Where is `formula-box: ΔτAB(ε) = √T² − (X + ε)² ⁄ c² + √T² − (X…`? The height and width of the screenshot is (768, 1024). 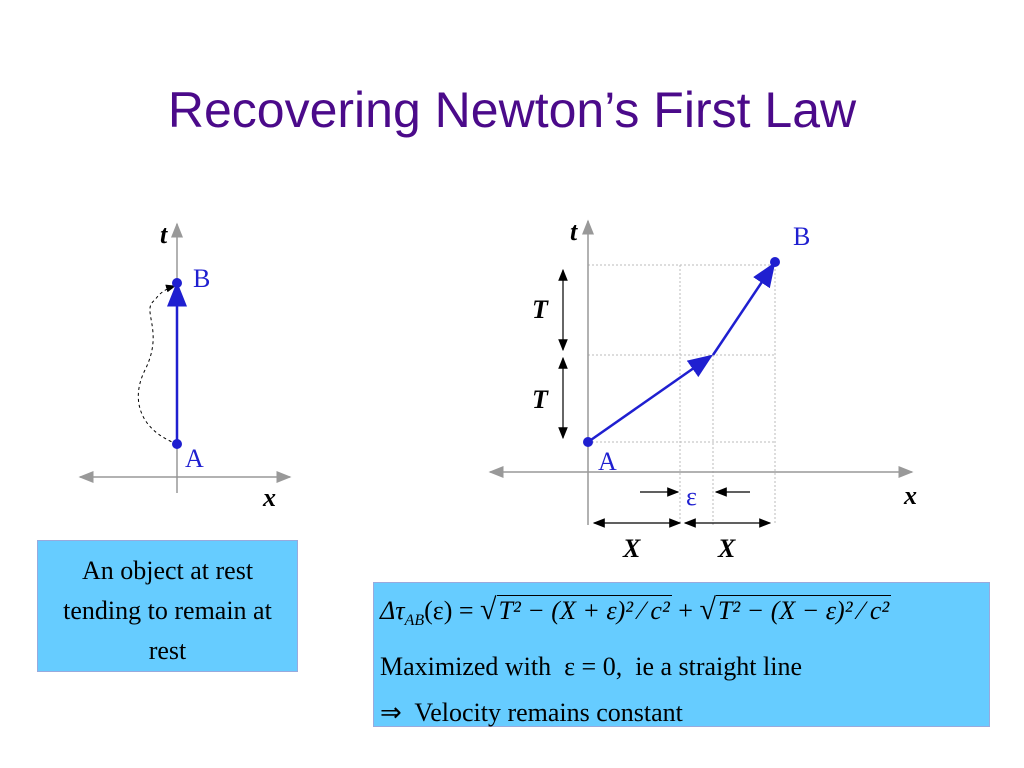 formula-box: ΔτAB(ε) = √T² − (X + ε)² ⁄ c² + √T² − (X… is located at coordinates (681, 654).